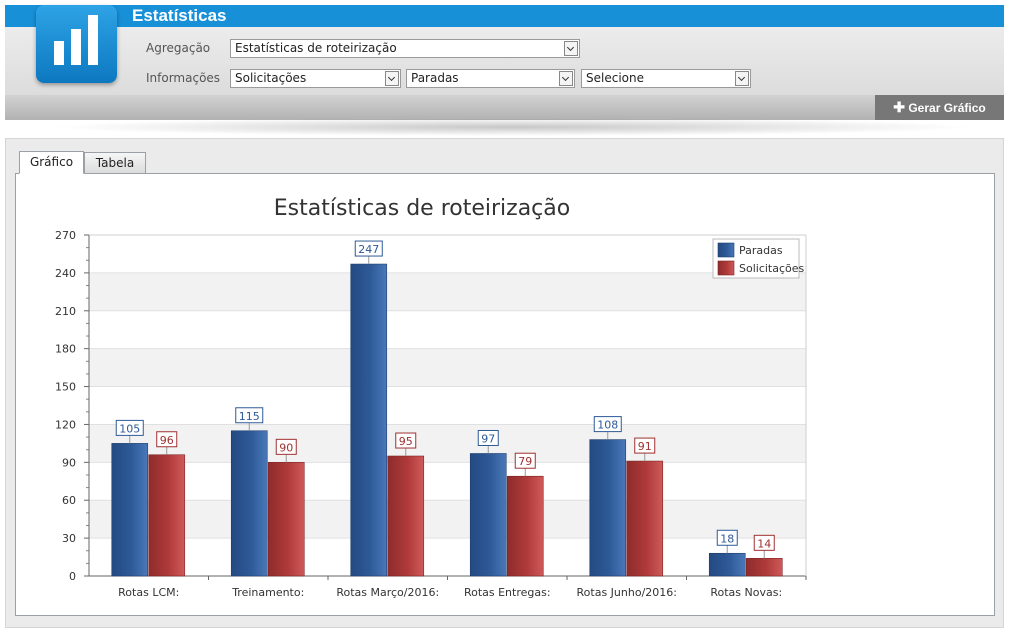  What do you see at coordinates (947, 108) in the screenshot?
I see `generate-chart-label: Gerar Gráfico` at bounding box center [947, 108].